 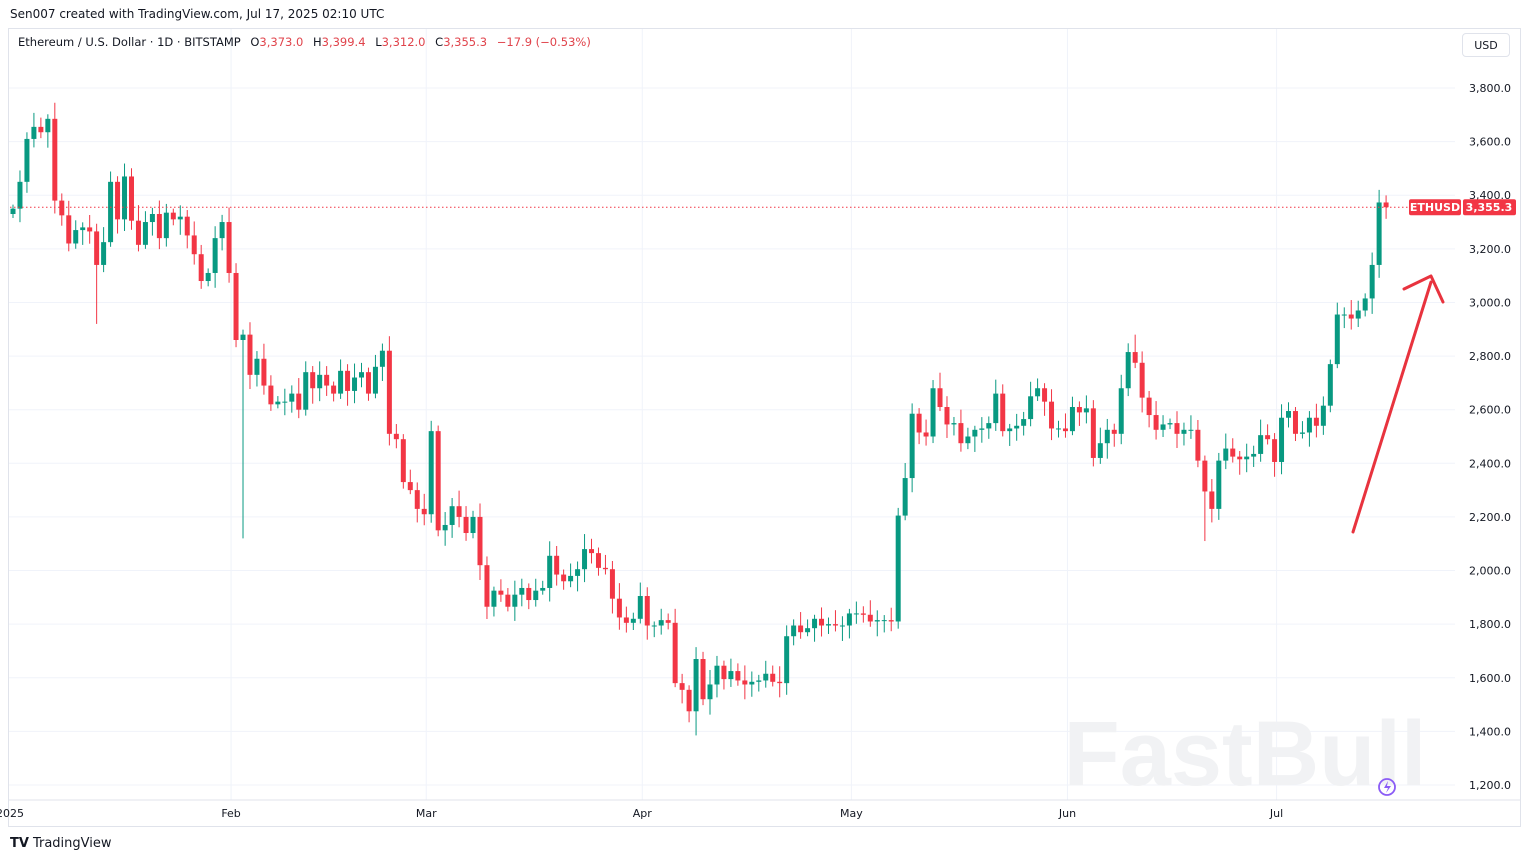 What do you see at coordinates (1490, 88) in the screenshot?
I see `y-tick-label: 3,800.0` at bounding box center [1490, 88].